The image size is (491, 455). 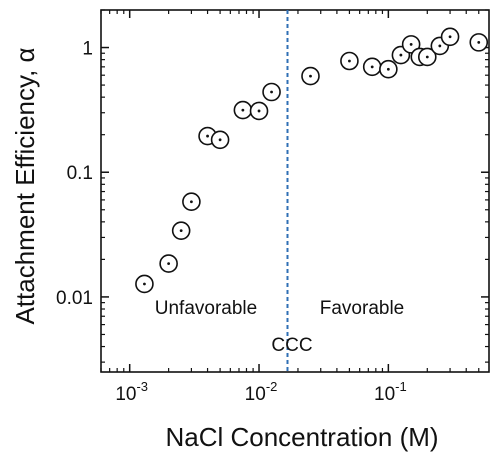 I want to click on x-tick-label: 10⁻¹, so click(x=390, y=392).